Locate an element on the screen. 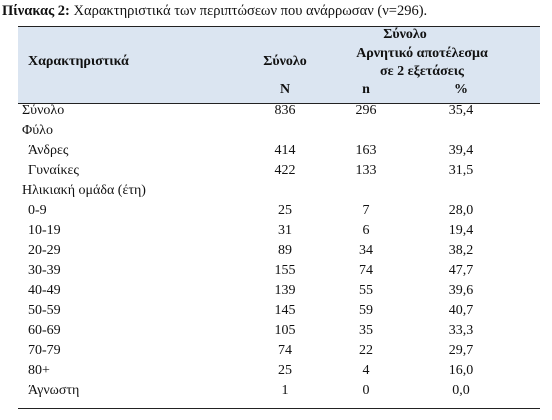 This screenshot has height=420, width=552. table-cell: 22 is located at coordinates (366, 350).